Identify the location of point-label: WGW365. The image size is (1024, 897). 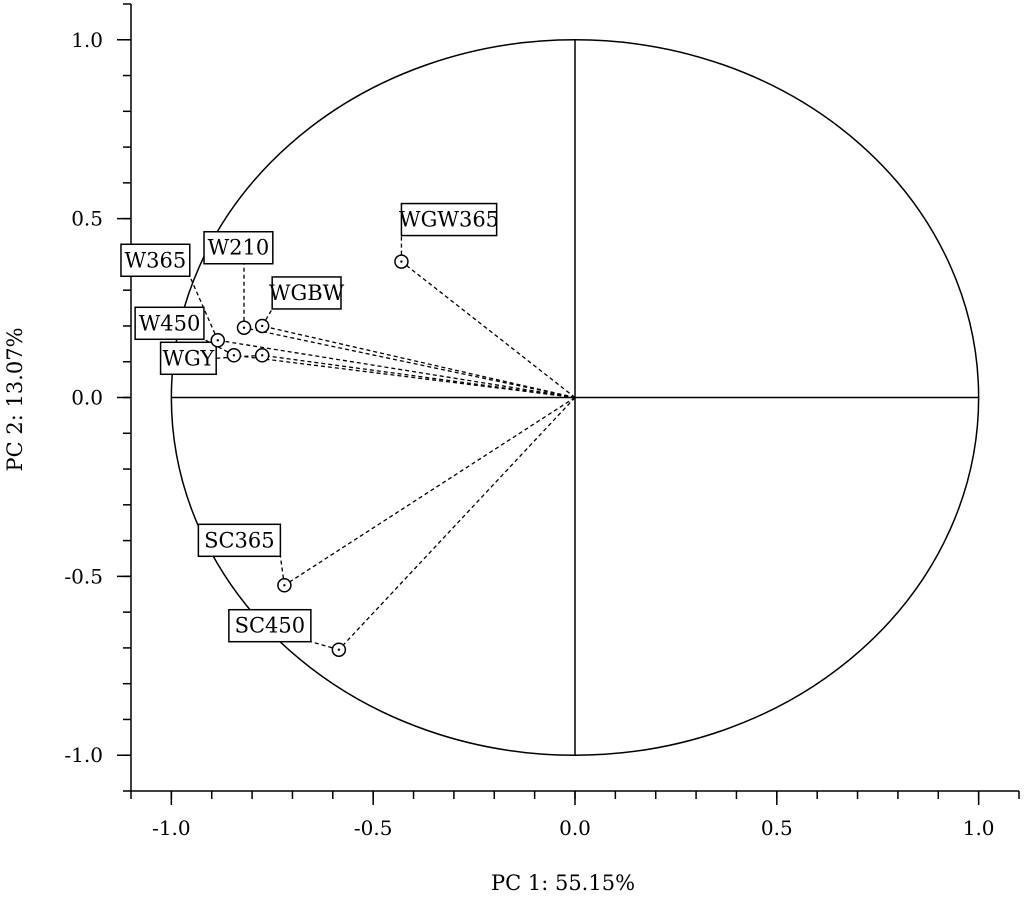
(449, 220).